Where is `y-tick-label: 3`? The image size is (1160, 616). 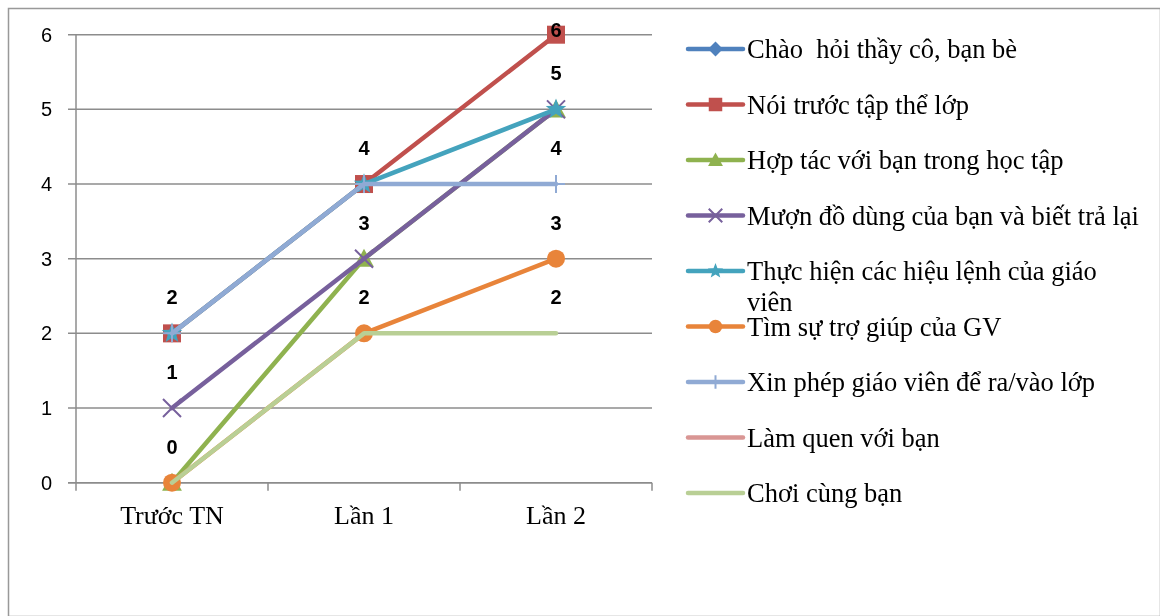
y-tick-label: 3 is located at coordinates (46, 258).